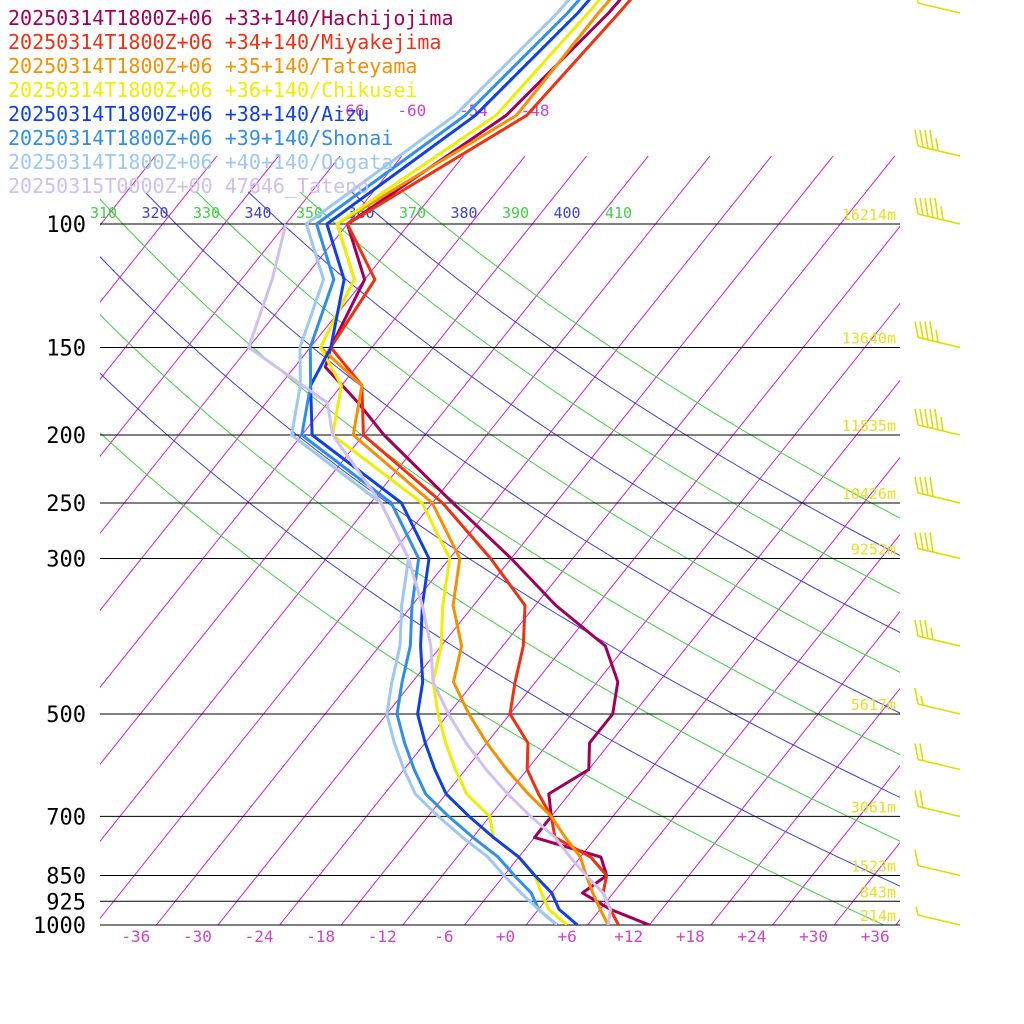  I want to click on legend-item: 20250314T1800Z+06 +39+140/Shonai, so click(201, 138).